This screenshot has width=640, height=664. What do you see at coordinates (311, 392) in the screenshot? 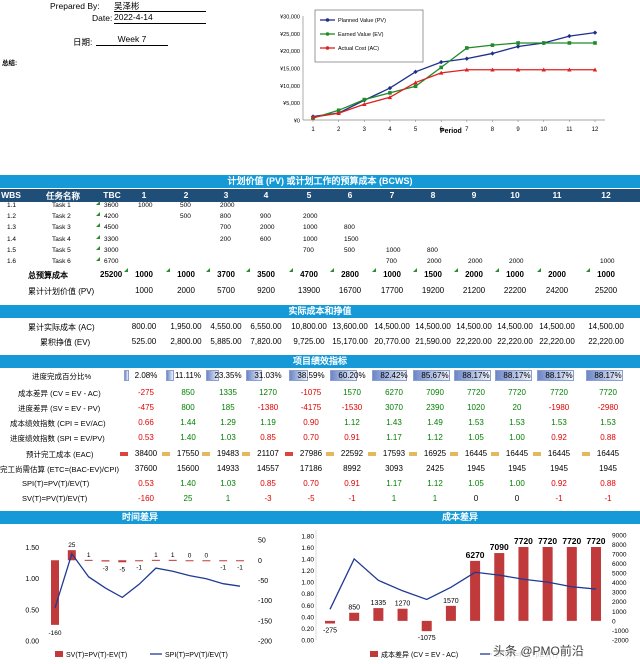
I see `value-cell: -1075` at bounding box center [311, 392].